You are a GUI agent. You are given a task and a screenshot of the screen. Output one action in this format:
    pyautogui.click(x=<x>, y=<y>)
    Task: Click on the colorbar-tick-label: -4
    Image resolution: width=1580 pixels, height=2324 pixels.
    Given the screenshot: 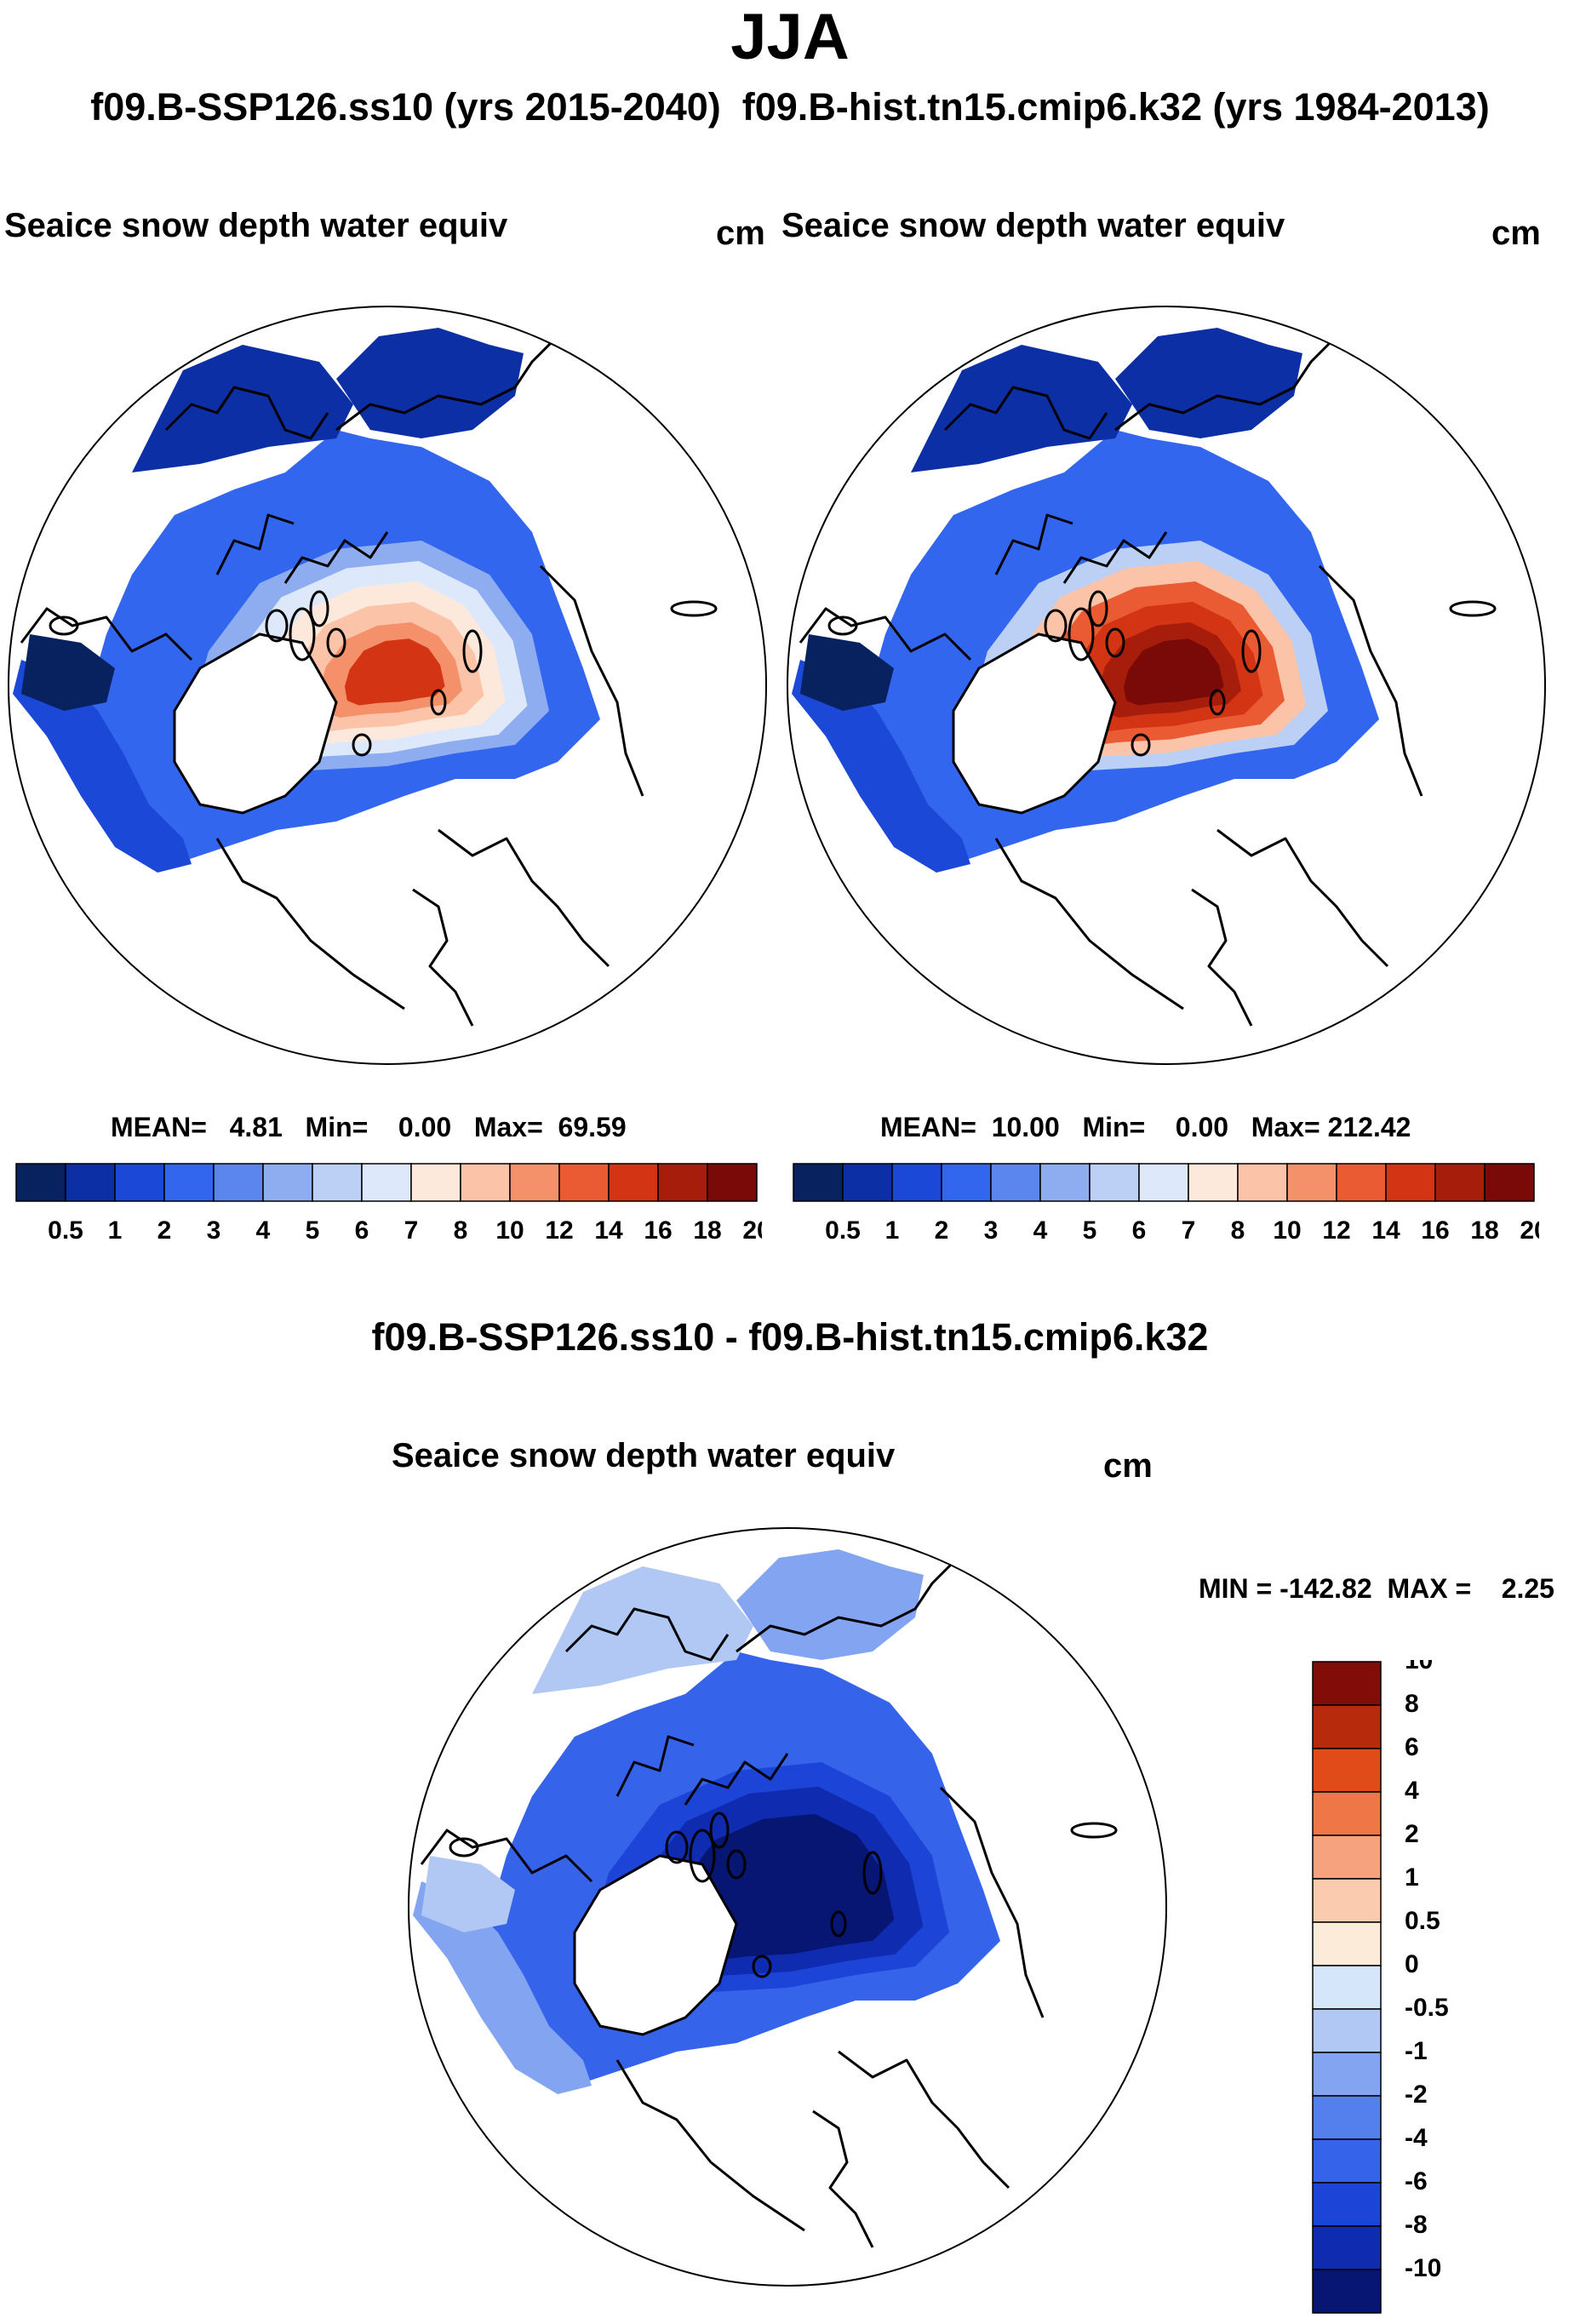 What is the action you would take?
    pyautogui.click(x=1417, y=2138)
    